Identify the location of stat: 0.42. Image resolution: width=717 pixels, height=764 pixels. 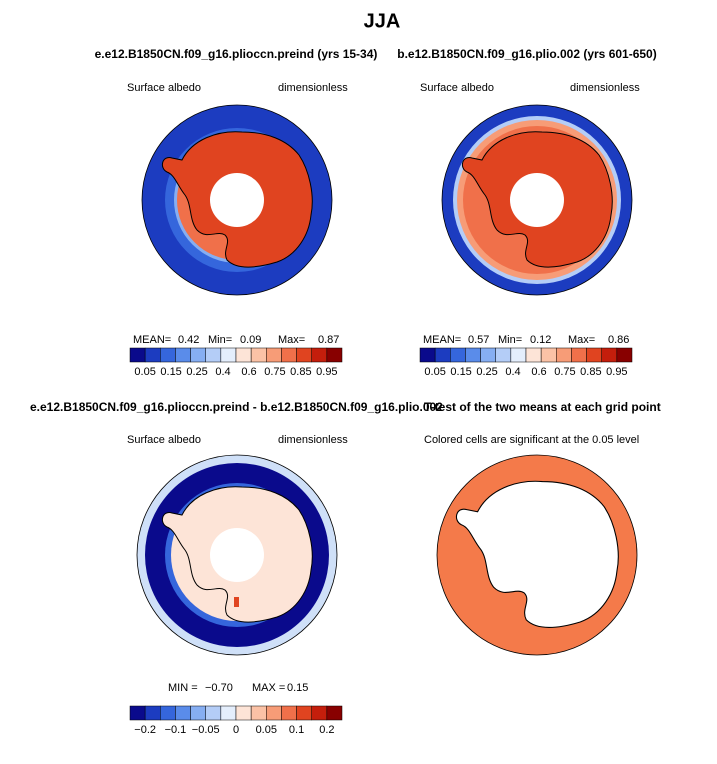
(188, 340).